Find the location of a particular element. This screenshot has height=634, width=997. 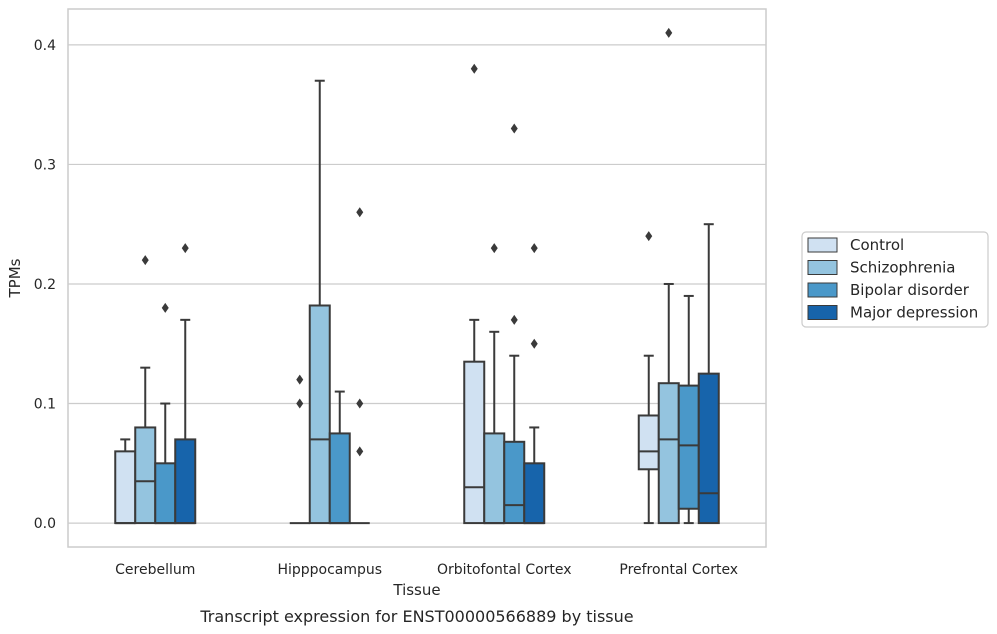

legend-label: Control is located at coordinates (877, 245).